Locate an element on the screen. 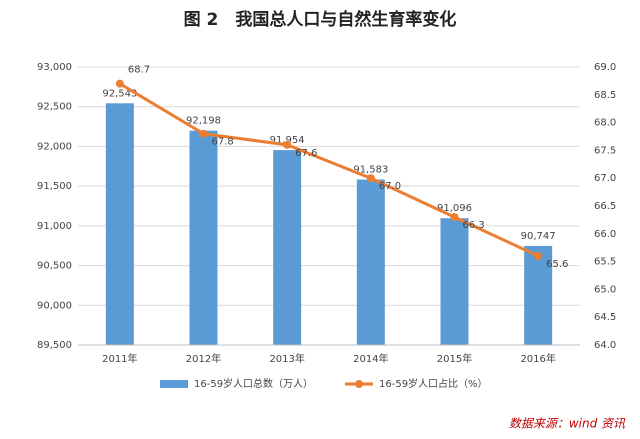 The height and width of the screenshot is (439, 640). y2-tick-label: 66.0 is located at coordinates (605, 234).